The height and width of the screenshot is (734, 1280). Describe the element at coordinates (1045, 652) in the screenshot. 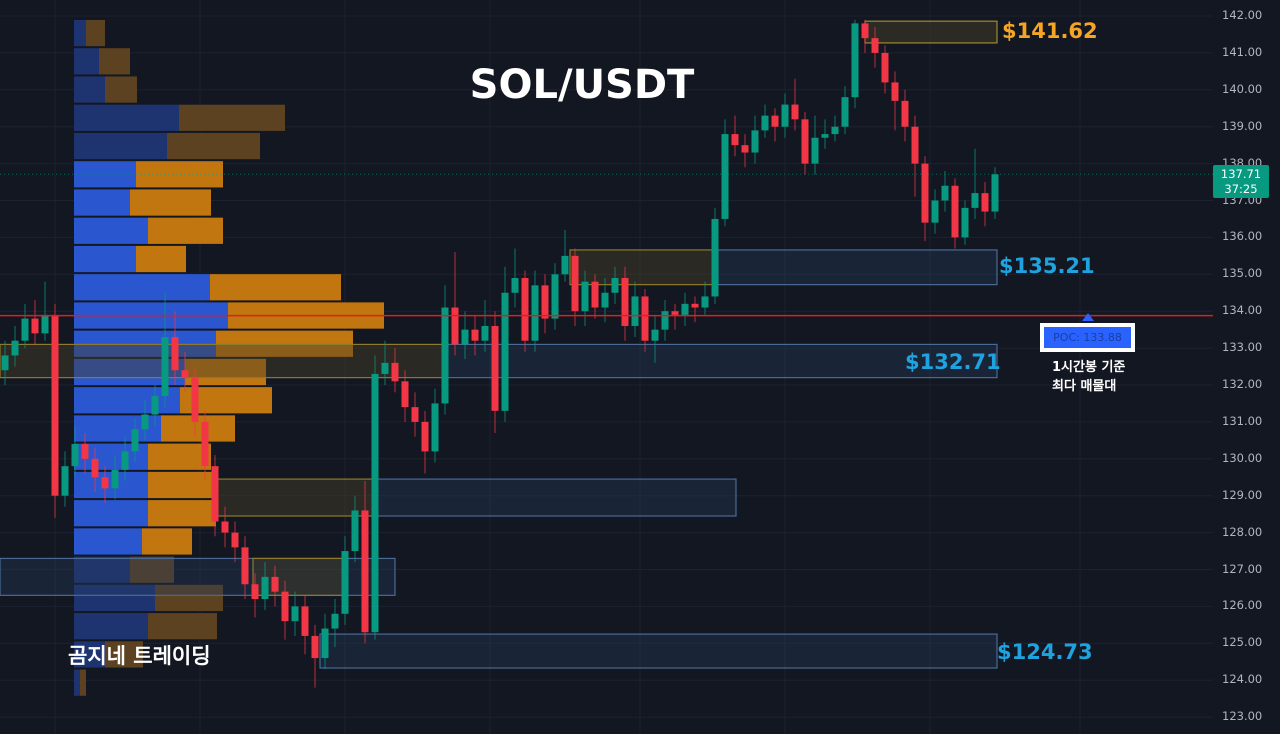

I see `zone-label-124: $124.73` at that location.